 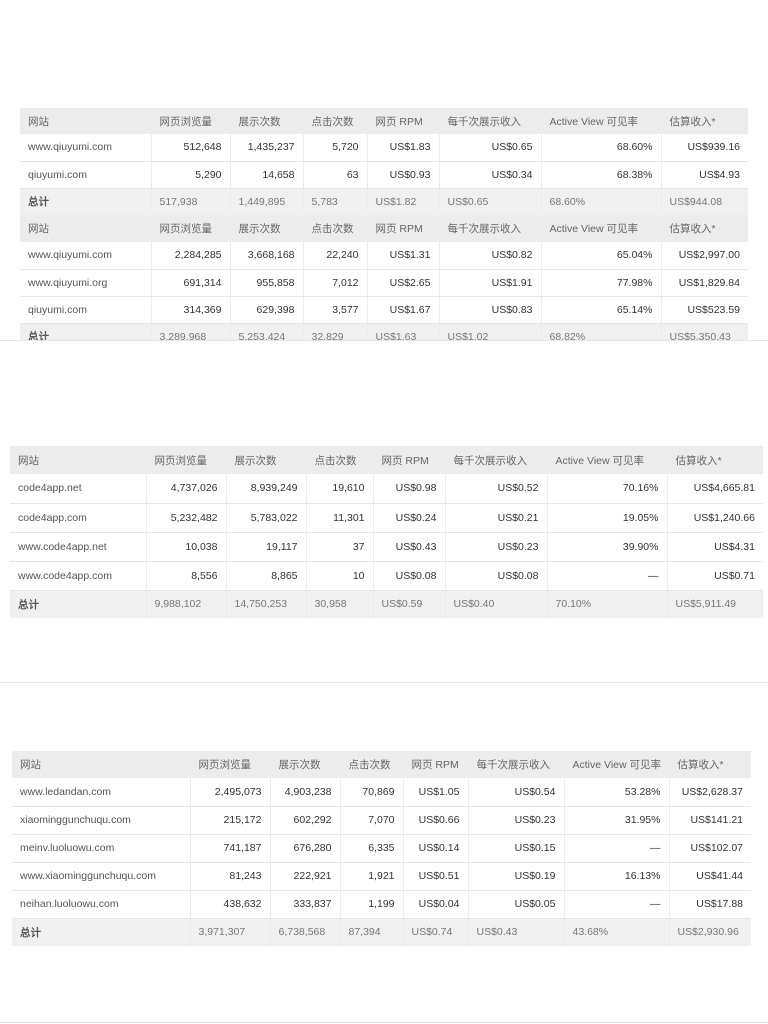 What do you see at coordinates (372, 876) in the screenshot?
I see `cell-clicks: 1,921` at bounding box center [372, 876].